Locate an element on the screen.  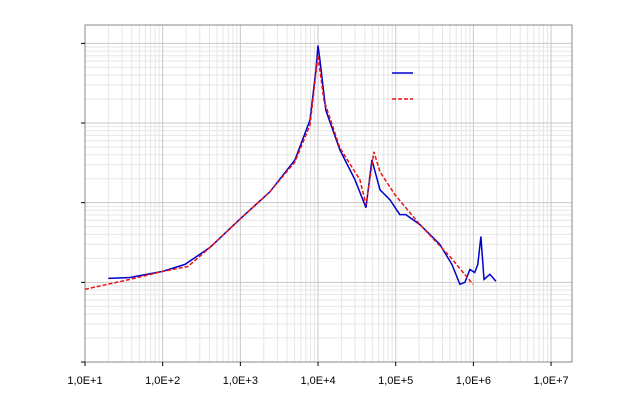
x-tick-label: 1,0E+6 is located at coordinates (473, 381).